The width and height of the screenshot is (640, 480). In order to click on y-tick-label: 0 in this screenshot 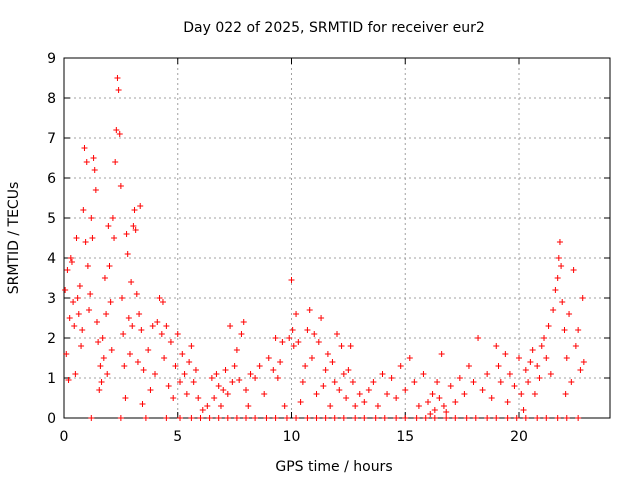, I will do `click(51, 419)`.